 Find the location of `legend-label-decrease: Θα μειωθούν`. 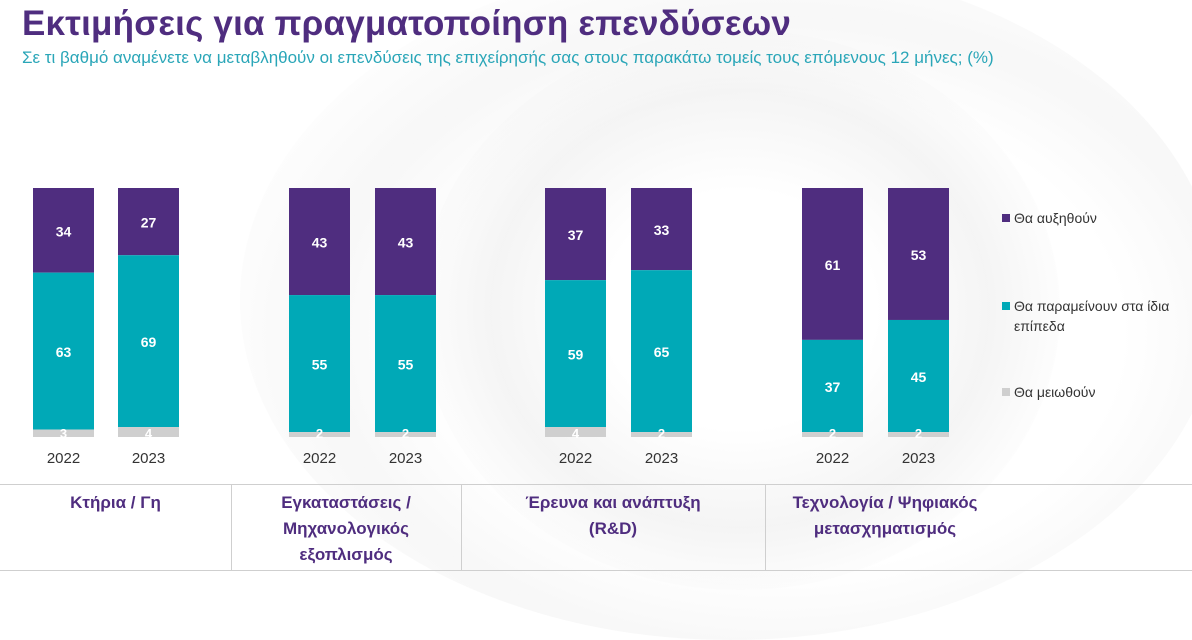

legend-label-decrease: Θα μειωθούν is located at coordinates (1055, 392).